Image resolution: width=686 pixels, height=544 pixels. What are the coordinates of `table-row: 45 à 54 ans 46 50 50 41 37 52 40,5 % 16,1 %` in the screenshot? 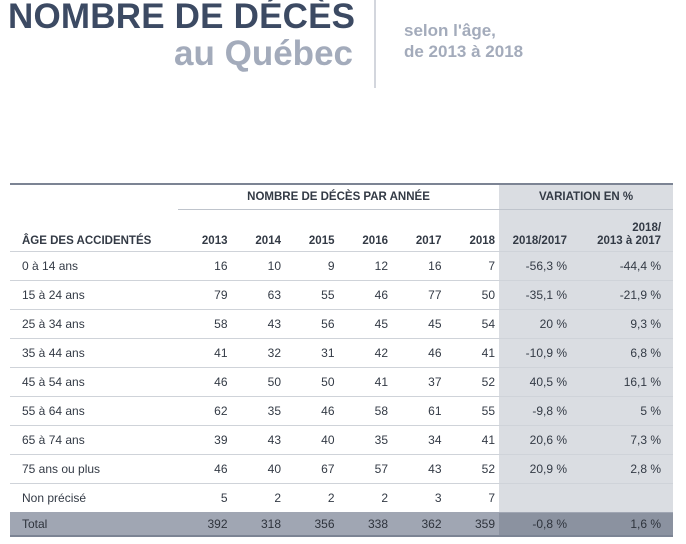 It's located at (342, 382).